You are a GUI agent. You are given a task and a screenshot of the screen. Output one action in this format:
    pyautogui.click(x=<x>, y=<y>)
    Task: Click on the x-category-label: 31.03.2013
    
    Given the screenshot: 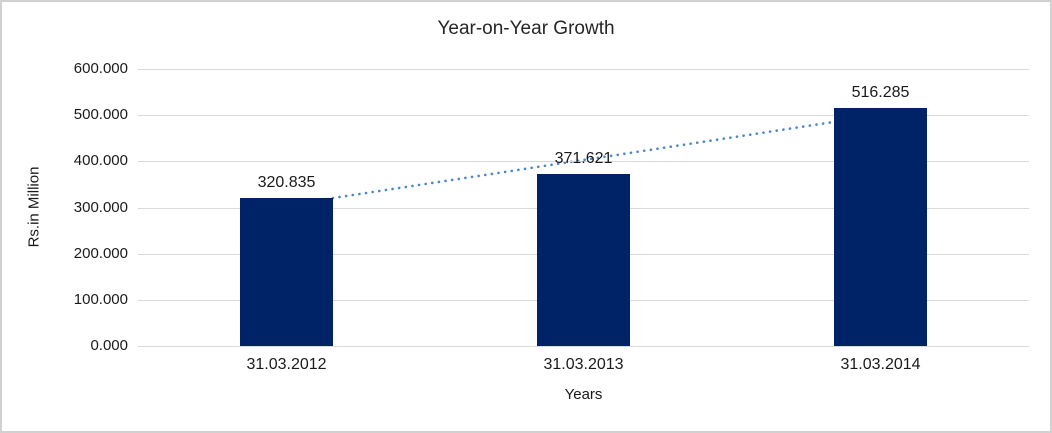 What is the action you would take?
    pyautogui.click(x=583, y=364)
    